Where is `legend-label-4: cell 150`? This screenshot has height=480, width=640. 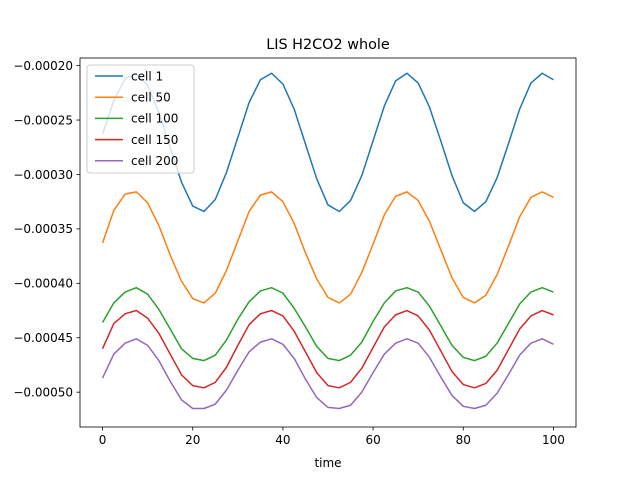
legend-label-4: cell 150 is located at coordinates (154, 140).